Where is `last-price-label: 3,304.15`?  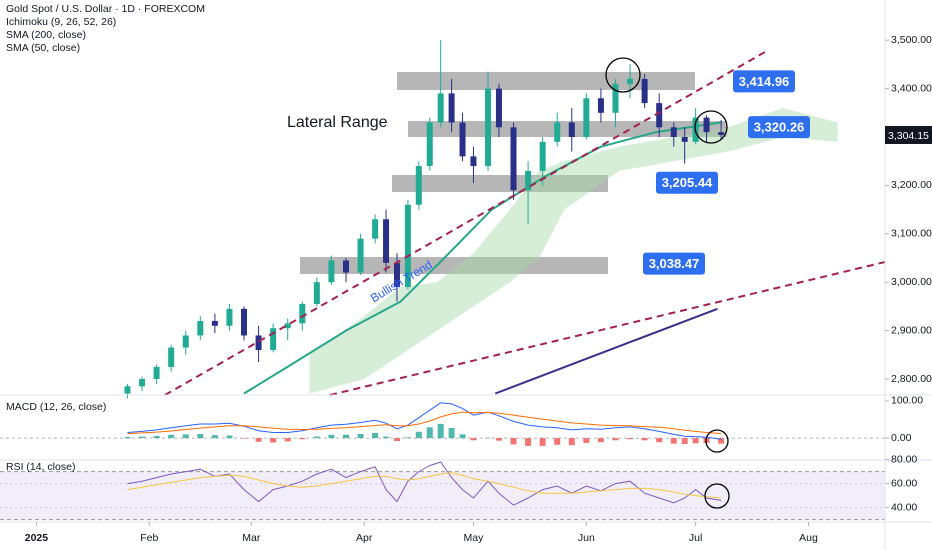 last-price-label: 3,304.15 is located at coordinates (908, 136).